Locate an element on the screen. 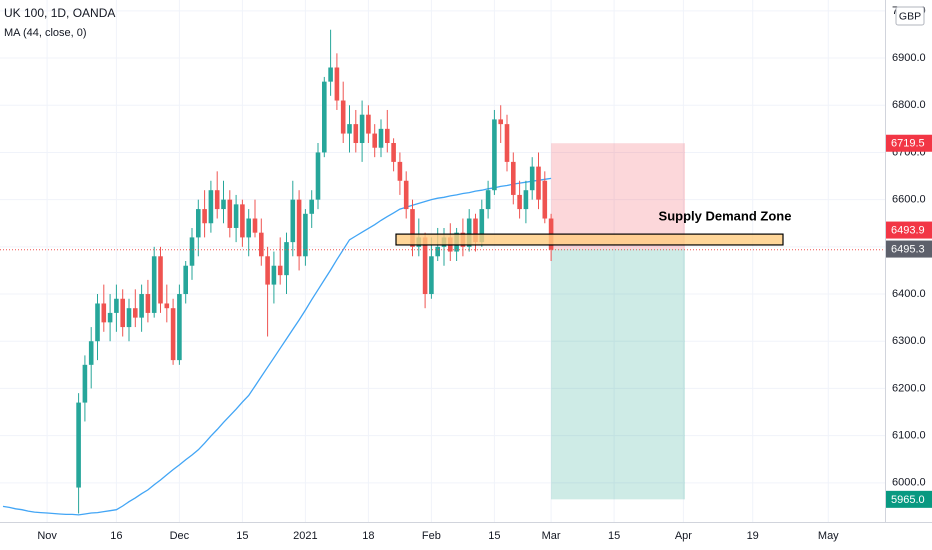 The width and height of the screenshot is (932, 550). price-tag-label: 6719.5 is located at coordinates (908, 144).